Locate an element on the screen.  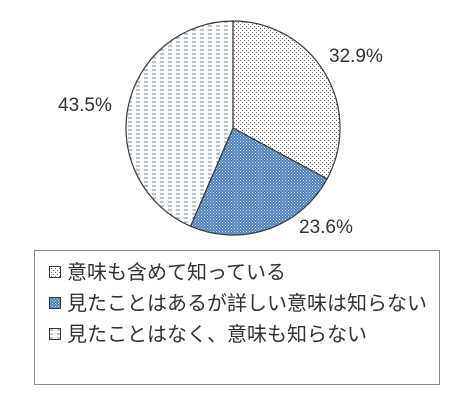
legend-label: 見たことはなく、意味も知らない is located at coordinates (217, 334).